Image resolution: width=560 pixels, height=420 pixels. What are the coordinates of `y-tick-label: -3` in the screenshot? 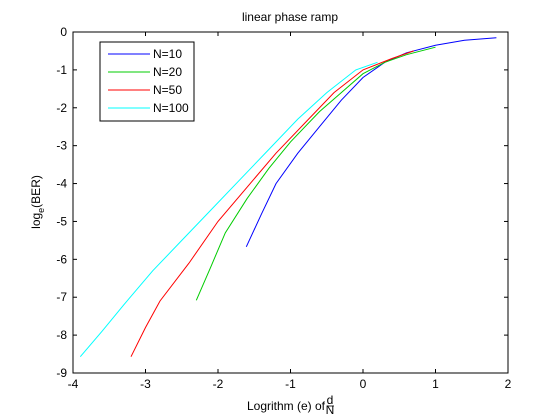 It's located at (61, 146).